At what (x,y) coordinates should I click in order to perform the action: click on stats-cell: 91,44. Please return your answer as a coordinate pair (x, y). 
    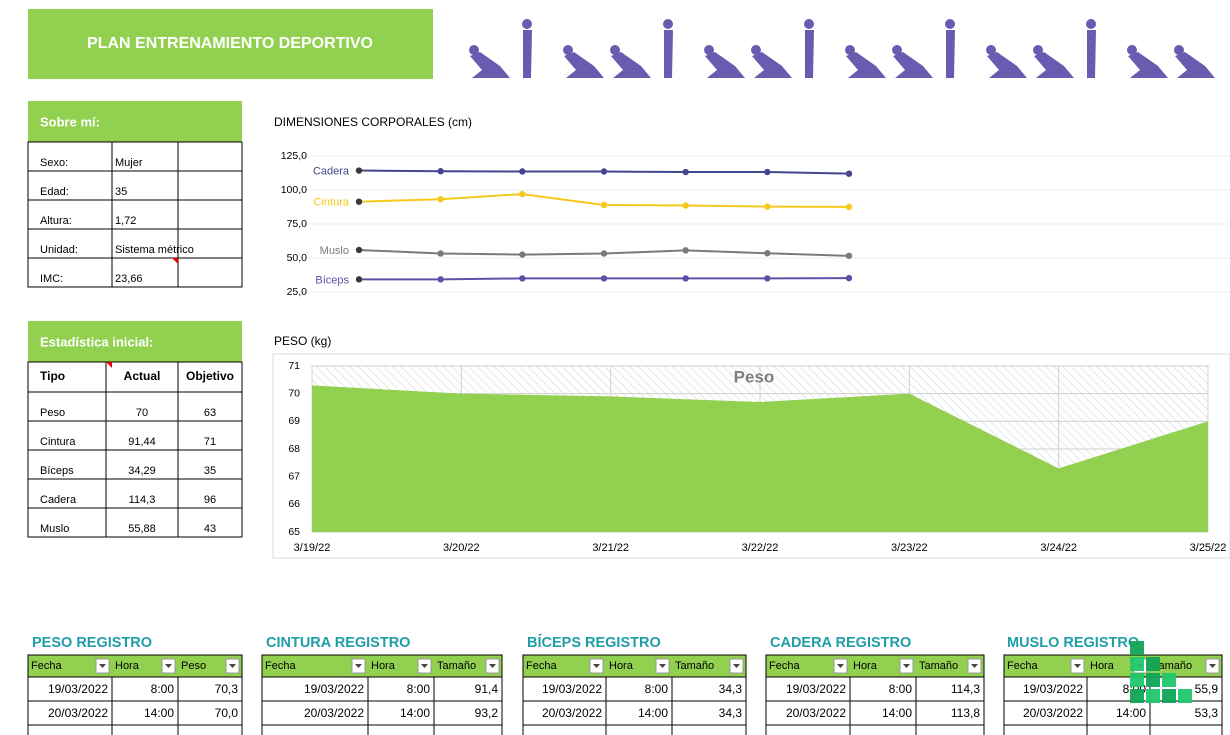
    Looking at the image, I should click on (142, 442).